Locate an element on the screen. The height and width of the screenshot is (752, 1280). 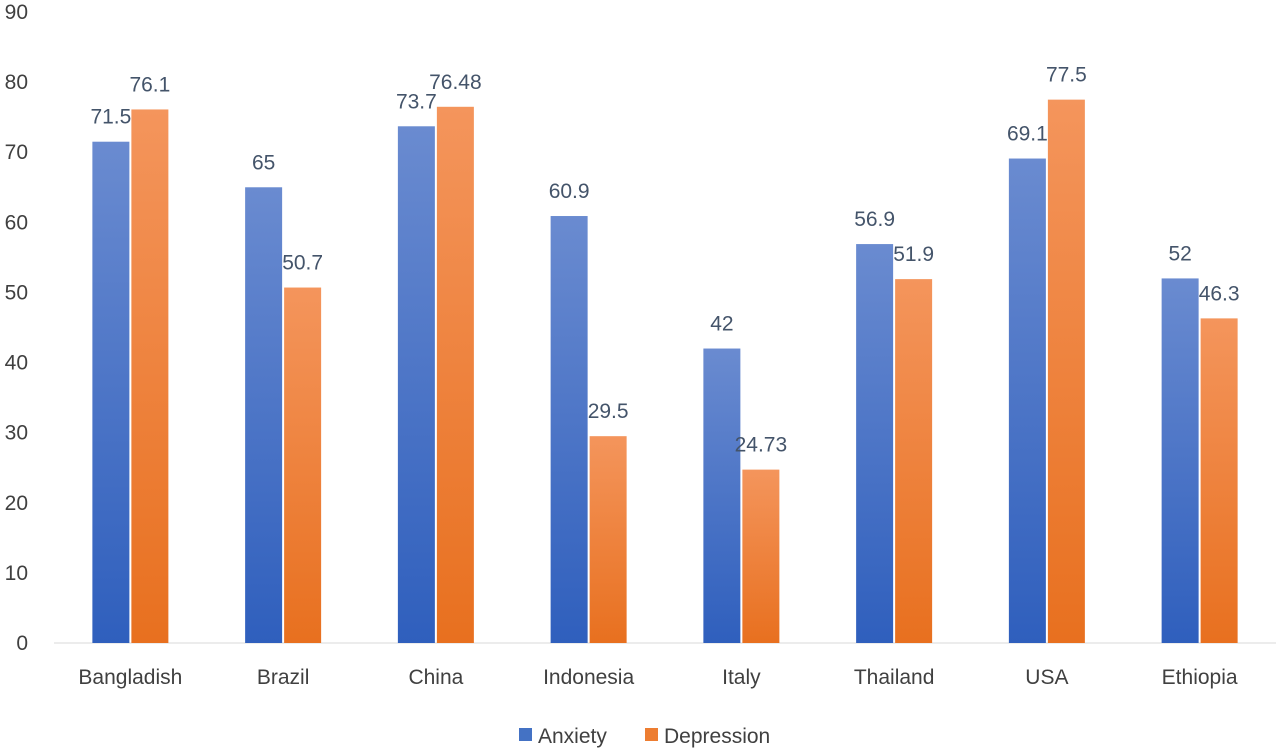
legend-swatch-depression is located at coordinates (651, 734).